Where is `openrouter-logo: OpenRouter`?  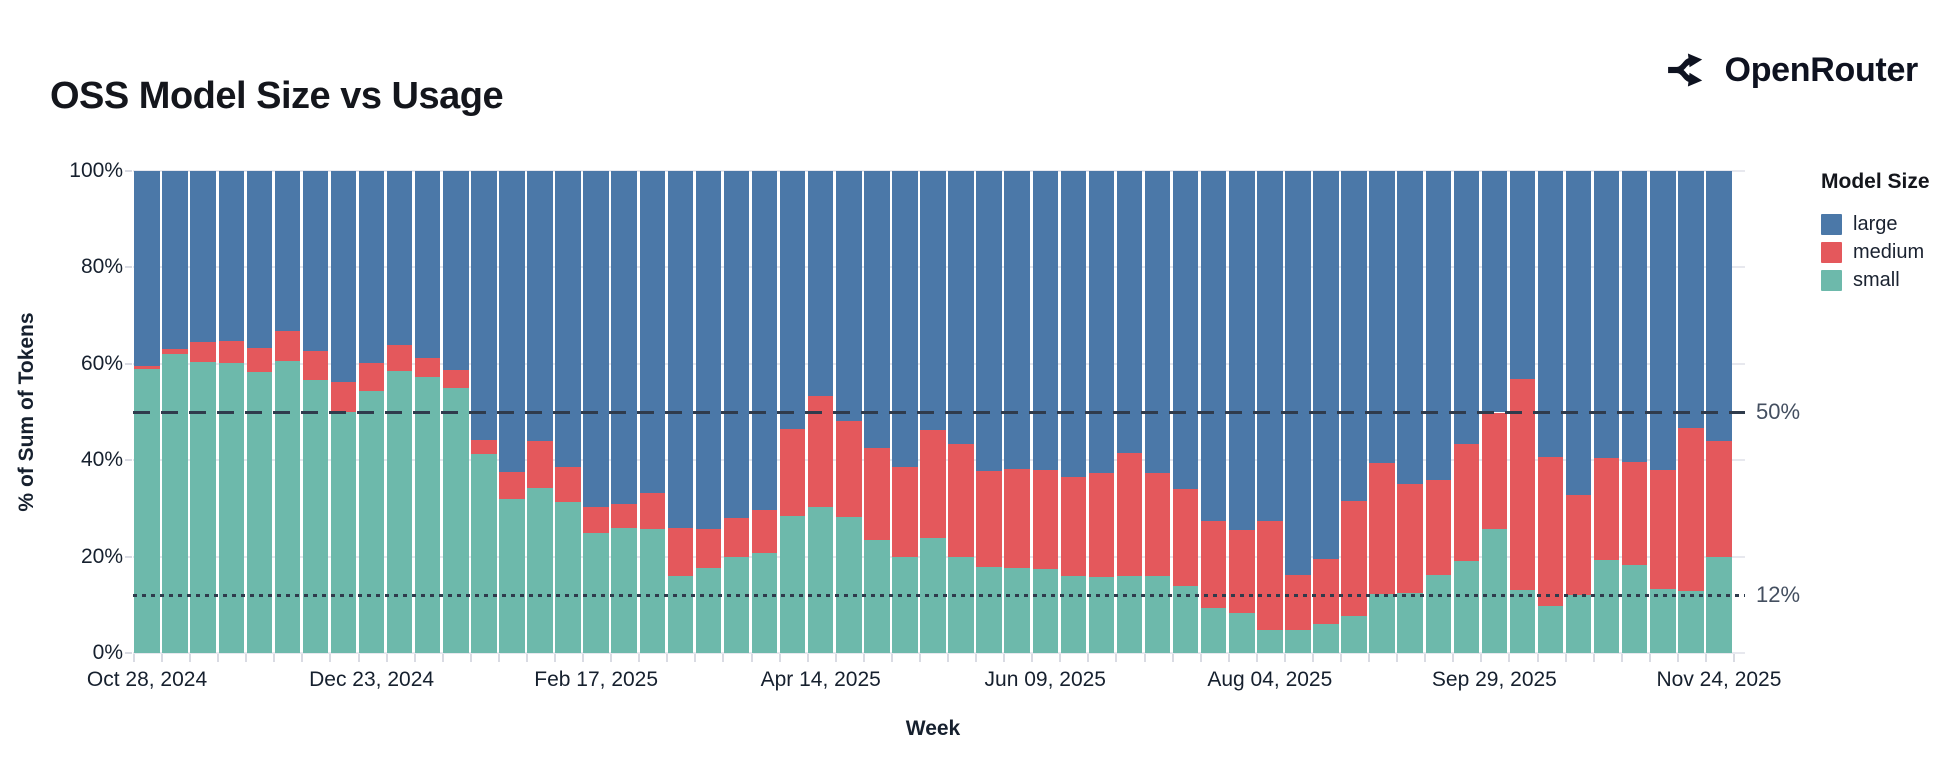
openrouter-logo: OpenRouter is located at coordinates (1792, 70).